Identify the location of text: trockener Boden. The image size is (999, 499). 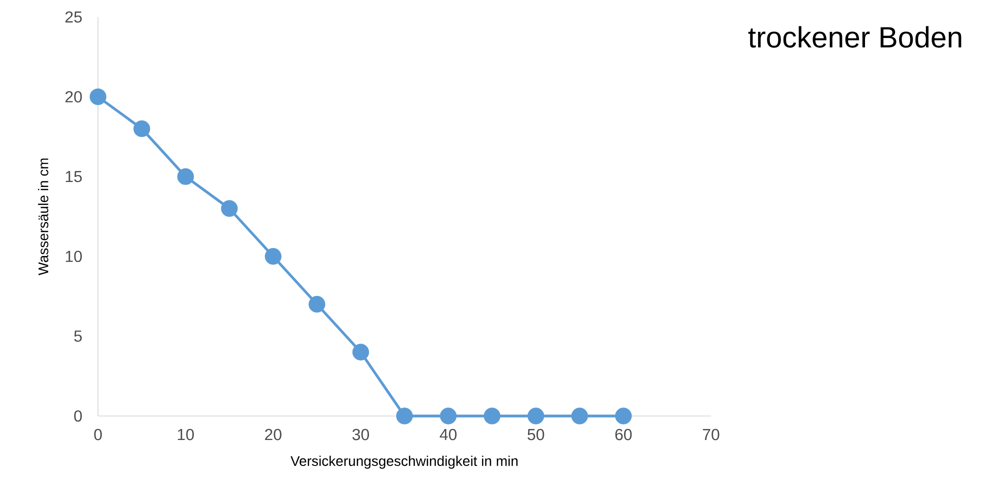
(855, 37).